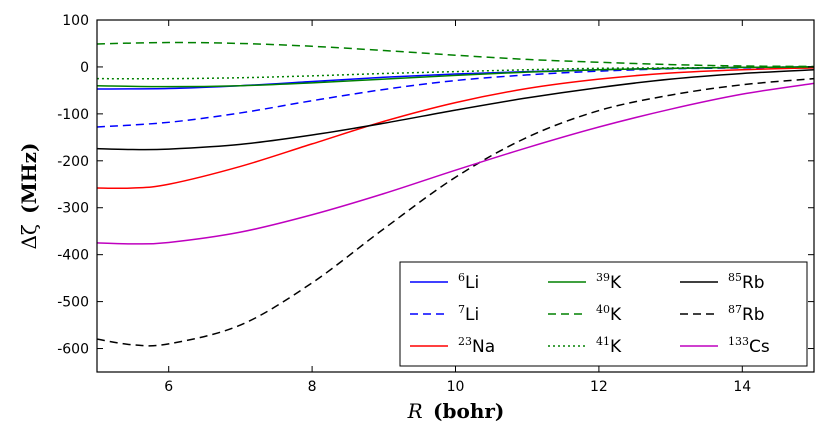  I want to click on legend-entry-7li: 7Li, so click(444, 314).